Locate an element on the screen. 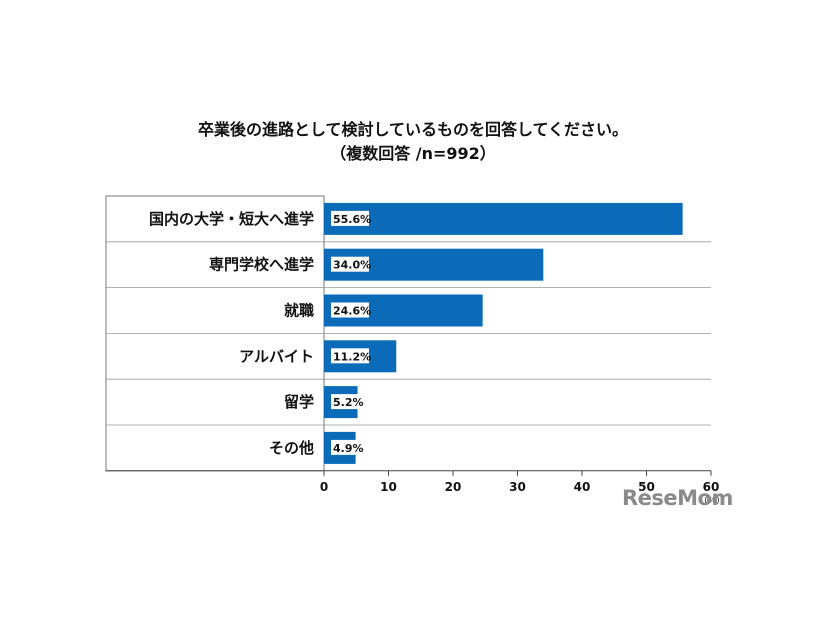 The height and width of the screenshot is (620, 826). category-label: 留学 is located at coordinates (299, 402).